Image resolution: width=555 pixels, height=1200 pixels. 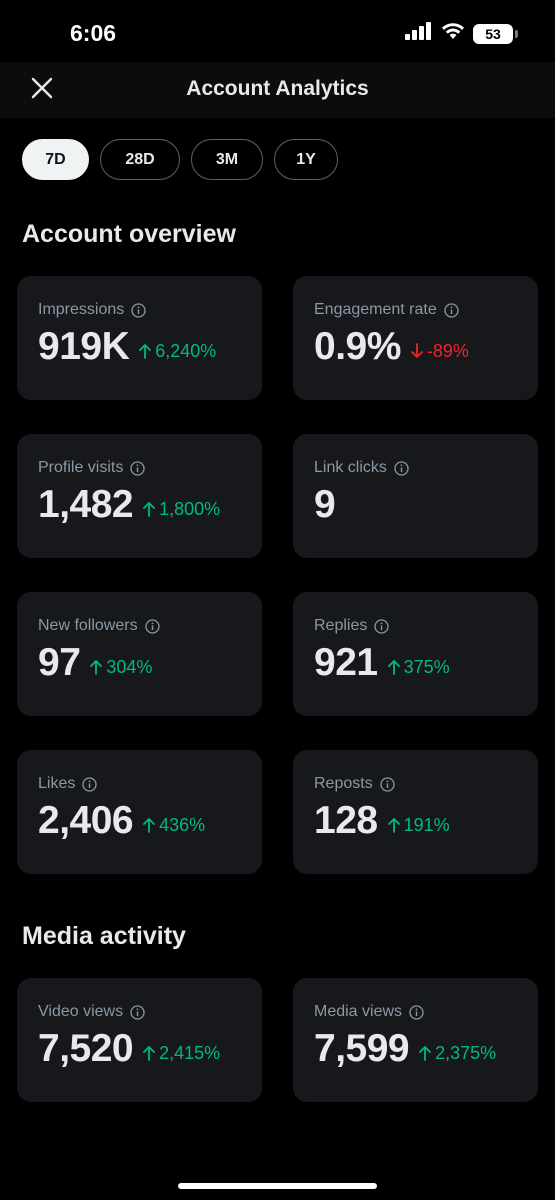 I want to click on metric-change: 2,415%, so click(x=181, y=1053).